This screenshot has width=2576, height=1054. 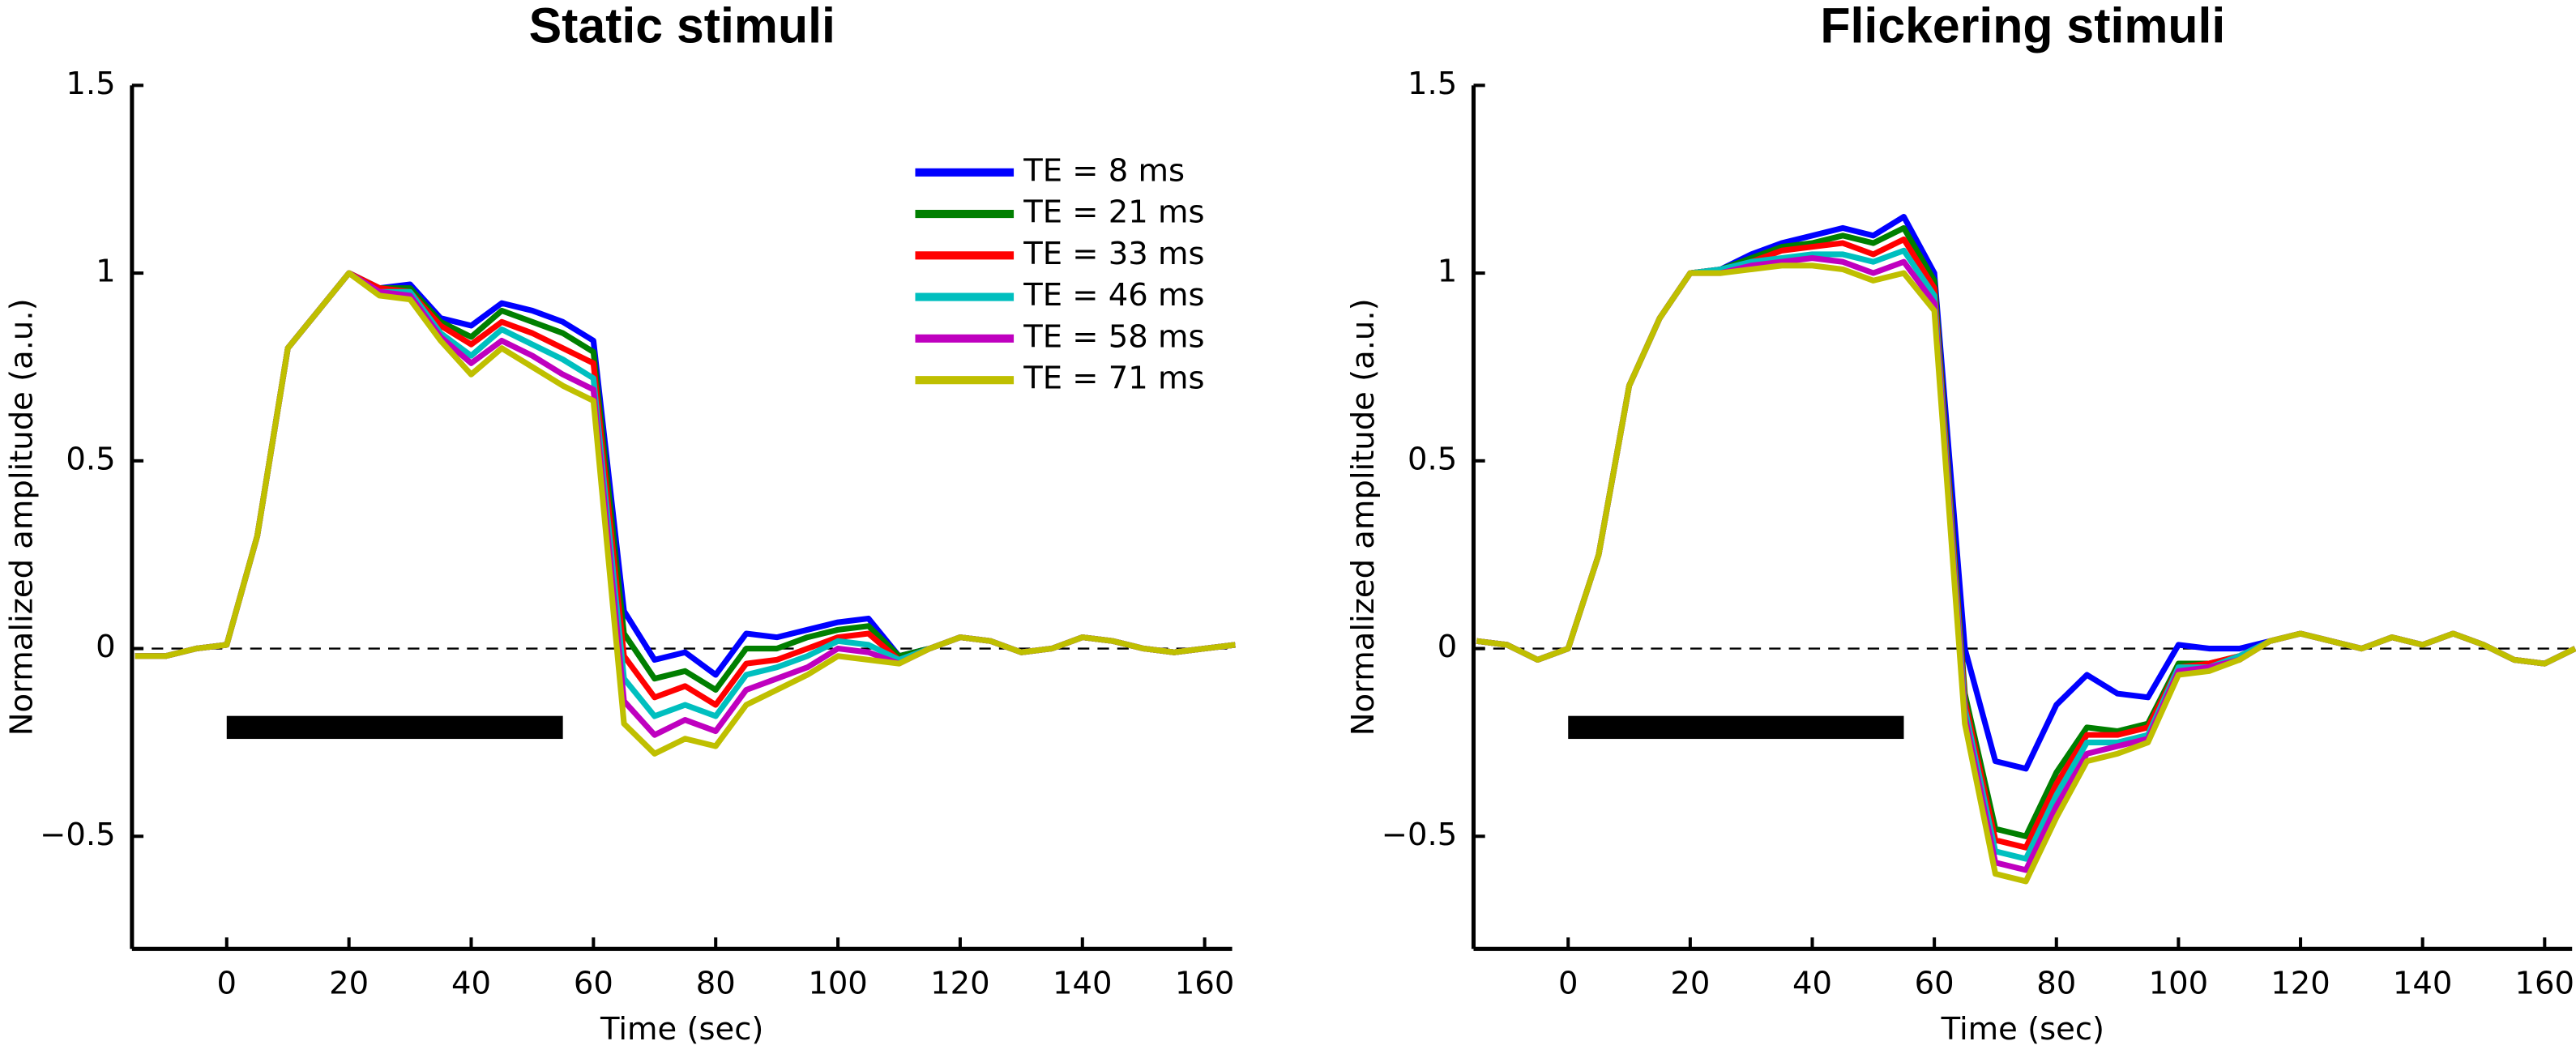 What do you see at coordinates (1113, 379) in the screenshot?
I see `legend-label: TE = 71 ms` at bounding box center [1113, 379].